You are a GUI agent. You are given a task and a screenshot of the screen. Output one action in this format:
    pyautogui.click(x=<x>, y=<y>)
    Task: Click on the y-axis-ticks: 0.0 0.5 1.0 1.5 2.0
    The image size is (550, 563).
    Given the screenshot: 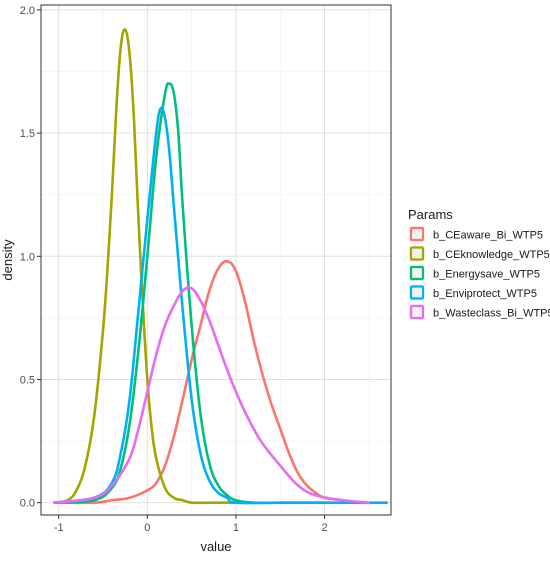 What is the action you would take?
    pyautogui.click(x=30, y=257)
    